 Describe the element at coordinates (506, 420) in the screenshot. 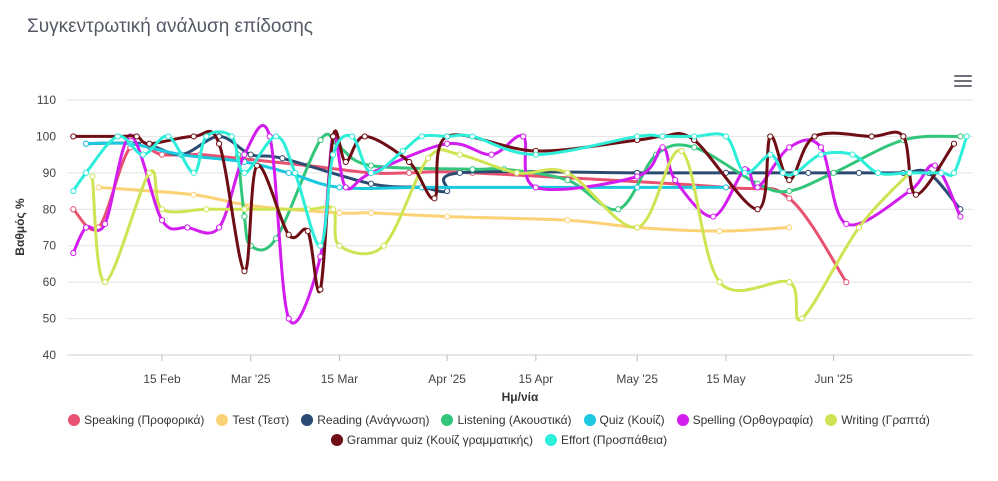

I see `legend-item: Listening (Ακουστικά)` at that location.